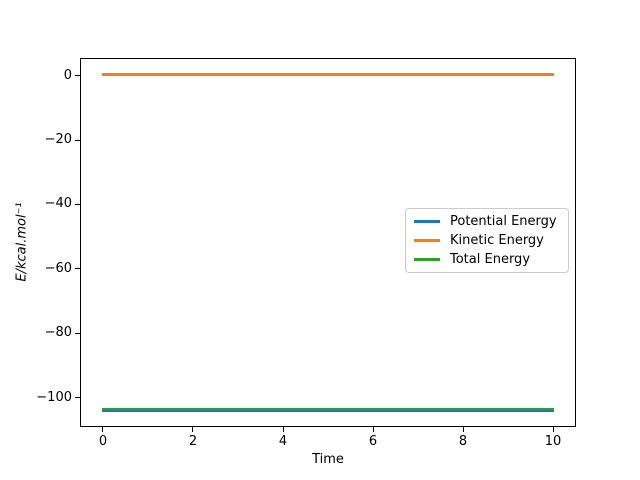  What do you see at coordinates (193, 441) in the screenshot?
I see `x-tick-label: 2` at bounding box center [193, 441].